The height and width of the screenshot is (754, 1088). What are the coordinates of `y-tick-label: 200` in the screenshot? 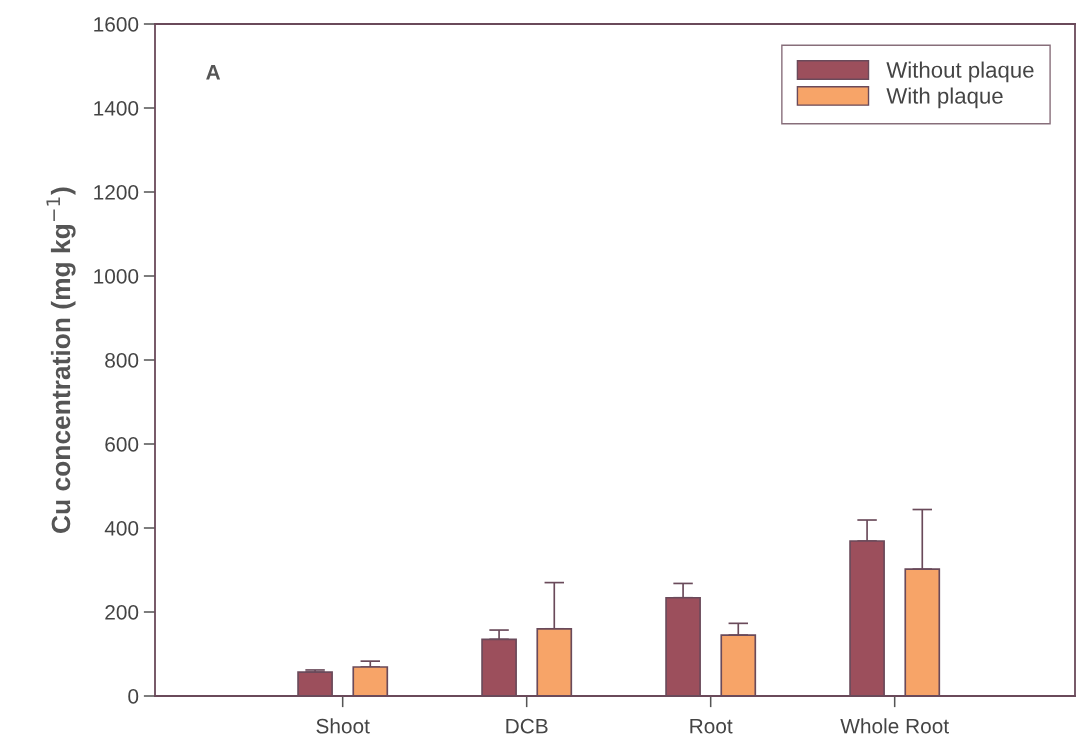 It's located at (122, 612).